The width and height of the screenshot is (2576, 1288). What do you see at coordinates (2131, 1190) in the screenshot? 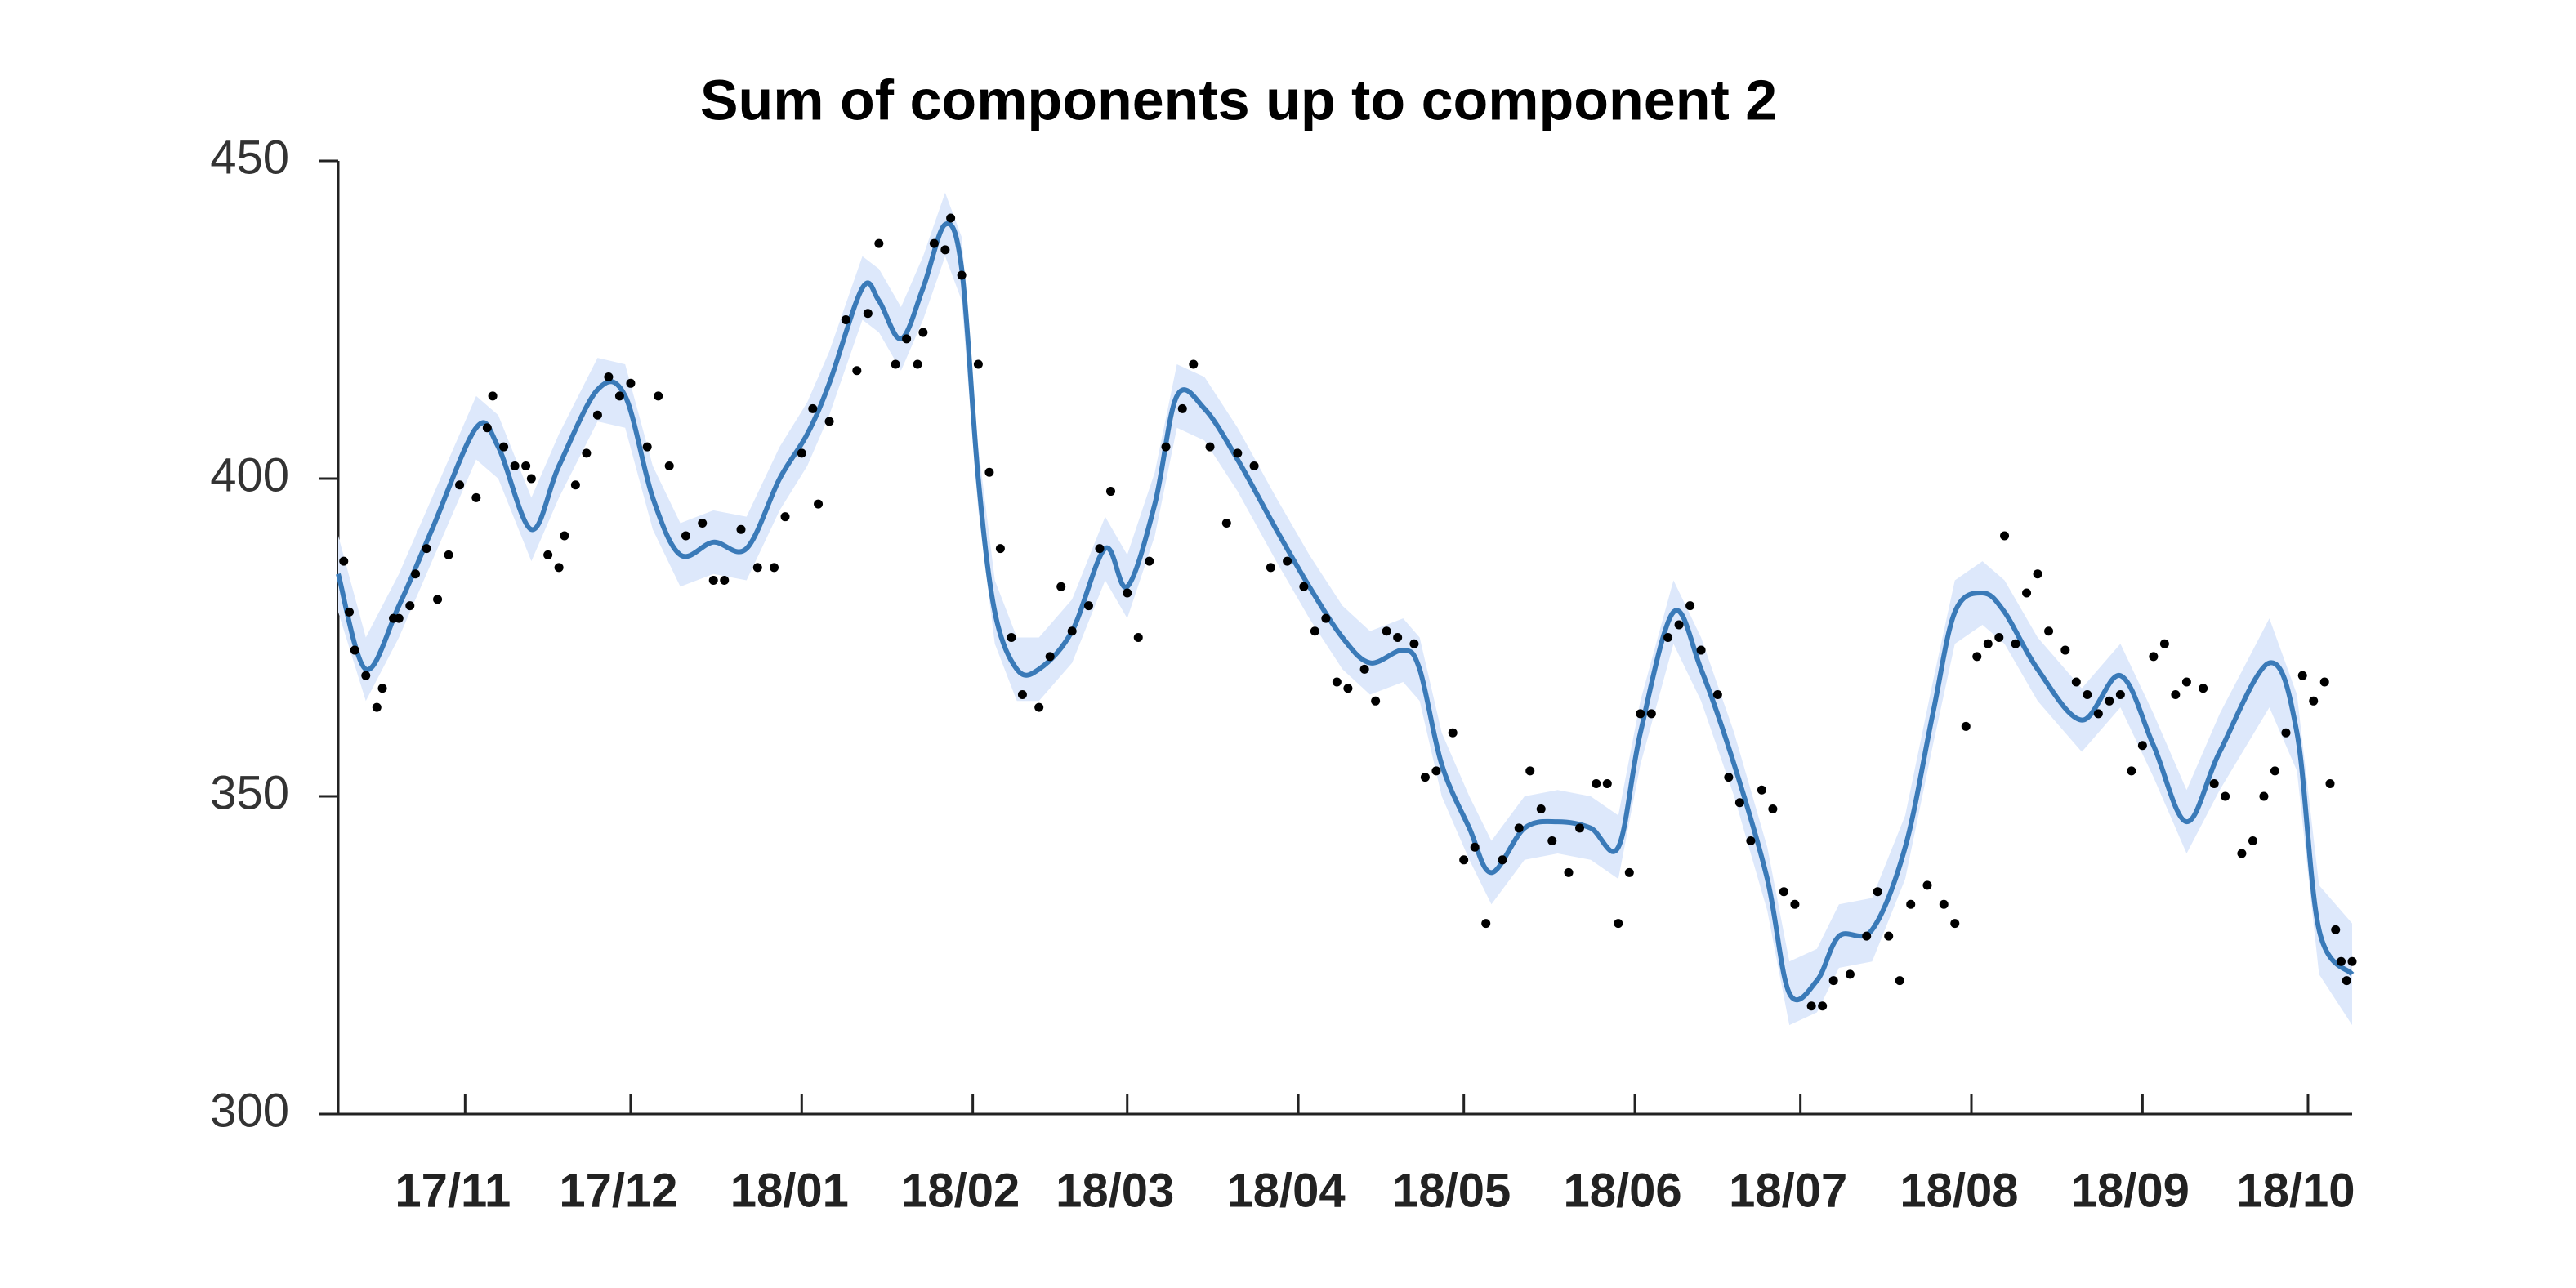
I see `x-tick-label: 18/09` at bounding box center [2131, 1190].